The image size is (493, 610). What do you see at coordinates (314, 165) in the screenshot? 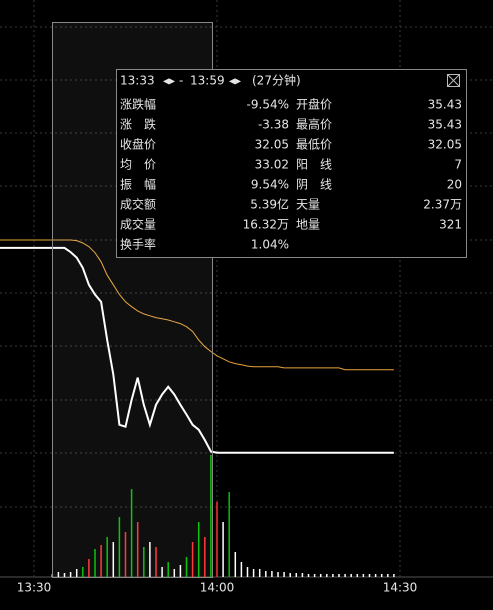
I see `row-label: 阳 线` at bounding box center [314, 165].